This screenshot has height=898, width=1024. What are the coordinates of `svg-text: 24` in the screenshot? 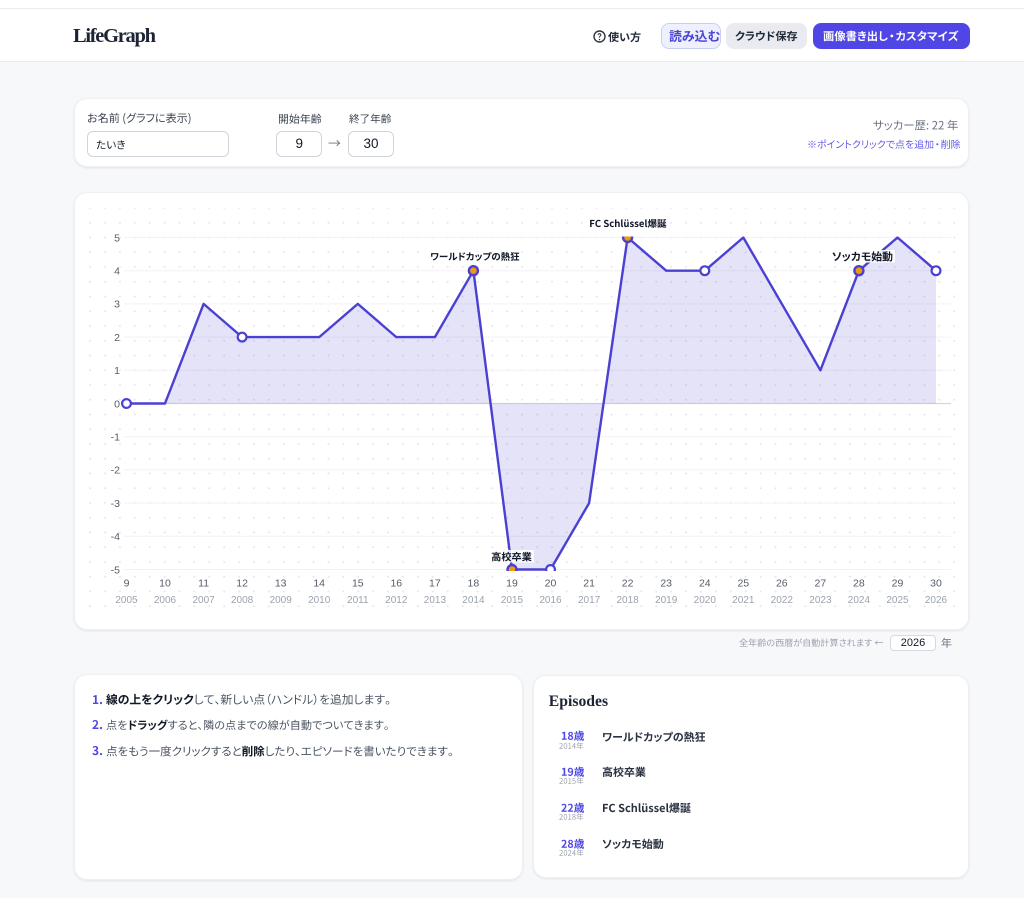 It's located at (705, 584).